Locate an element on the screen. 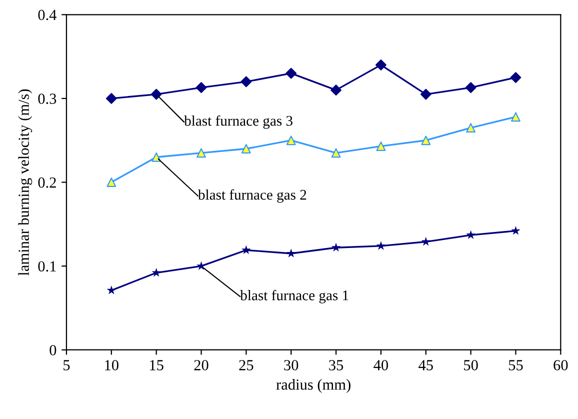  y-tick-label: 0.3 is located at coordinates (47, 99).